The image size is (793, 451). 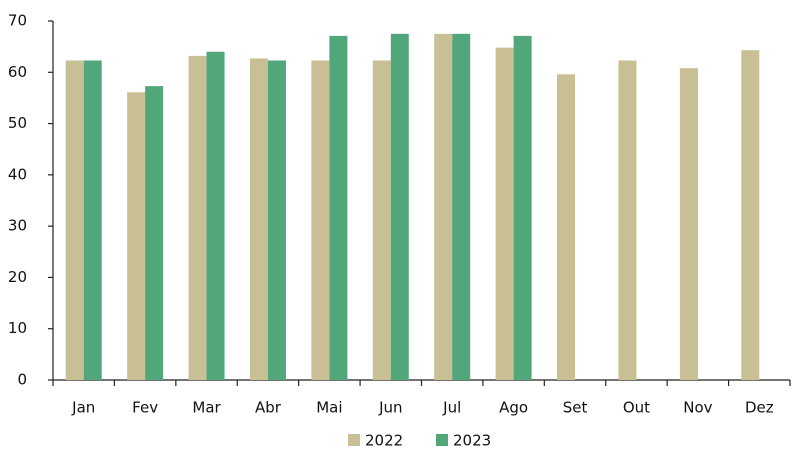 I want to click on x-tick-label: Jan, so click(x=83, y=408).